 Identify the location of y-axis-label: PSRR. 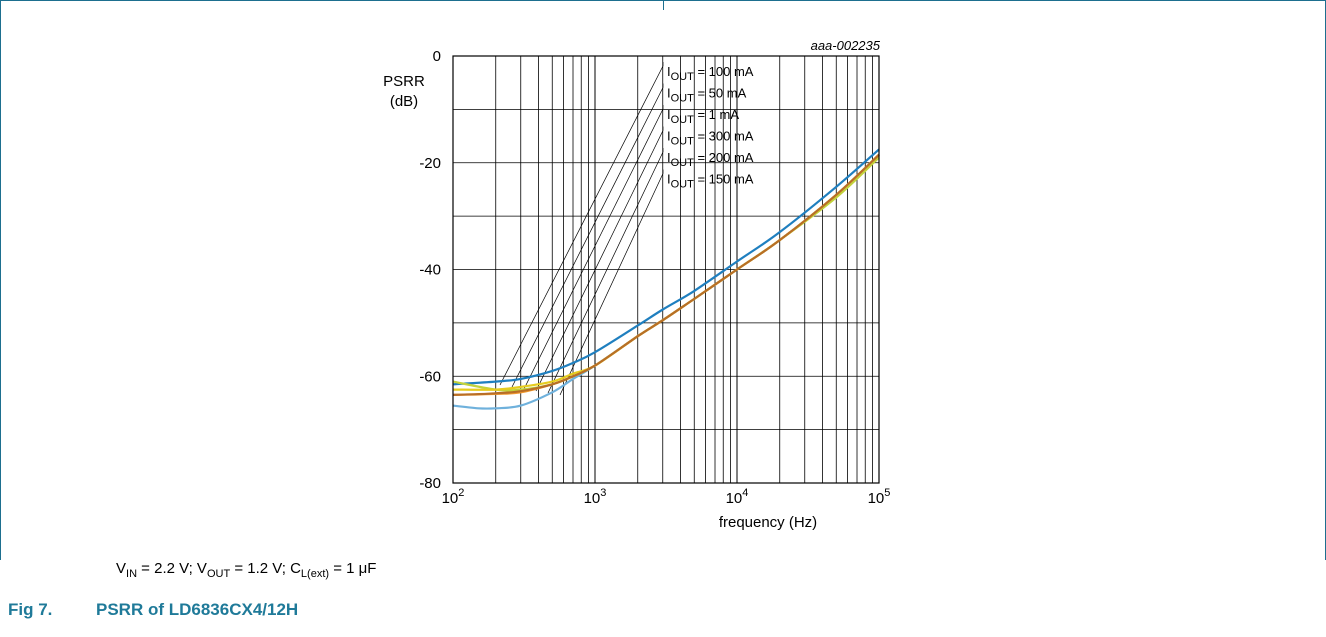
(404, 81).